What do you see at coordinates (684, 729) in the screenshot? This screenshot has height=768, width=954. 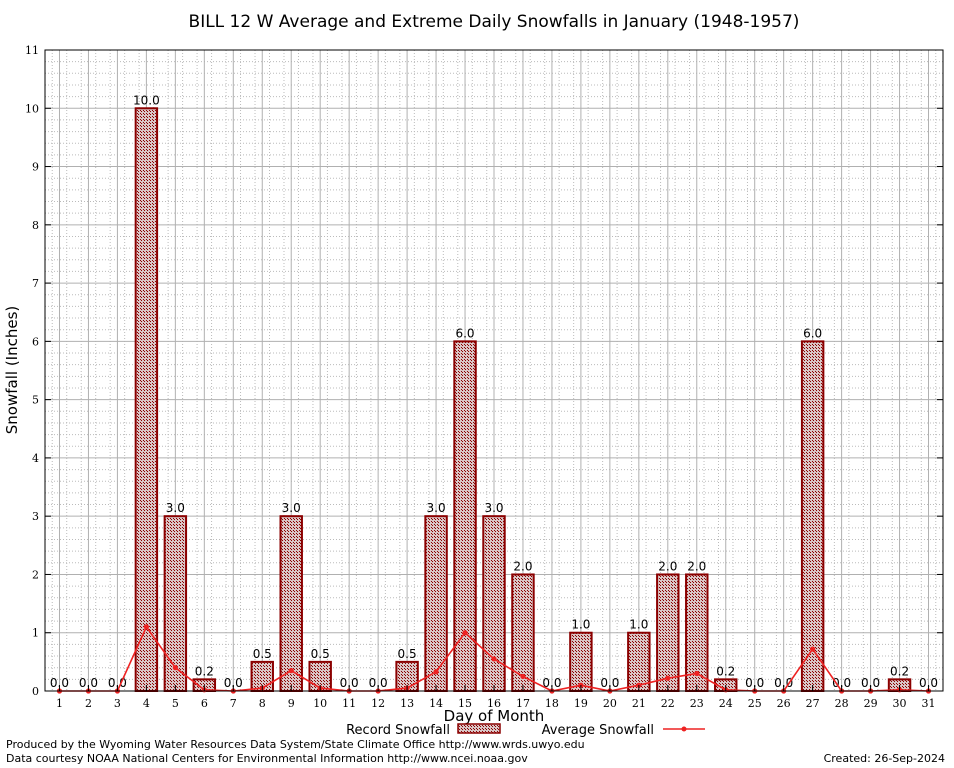 I see `legend-average-marker` at bounding box center [684, 729].